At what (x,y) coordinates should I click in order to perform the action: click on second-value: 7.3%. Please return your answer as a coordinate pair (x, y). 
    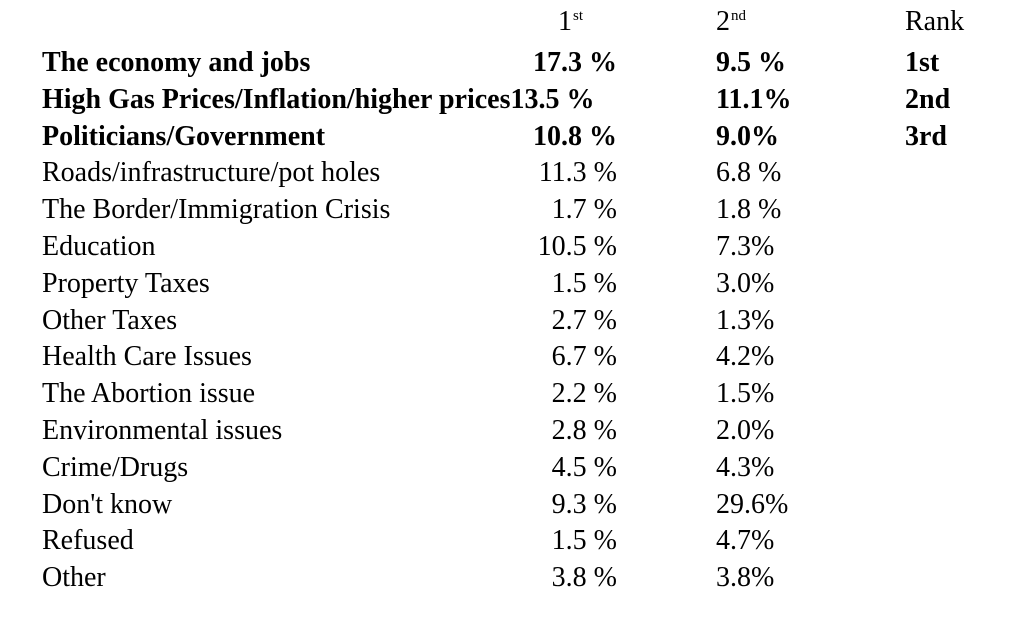
    Looking at the image, I should click on (745, 246).